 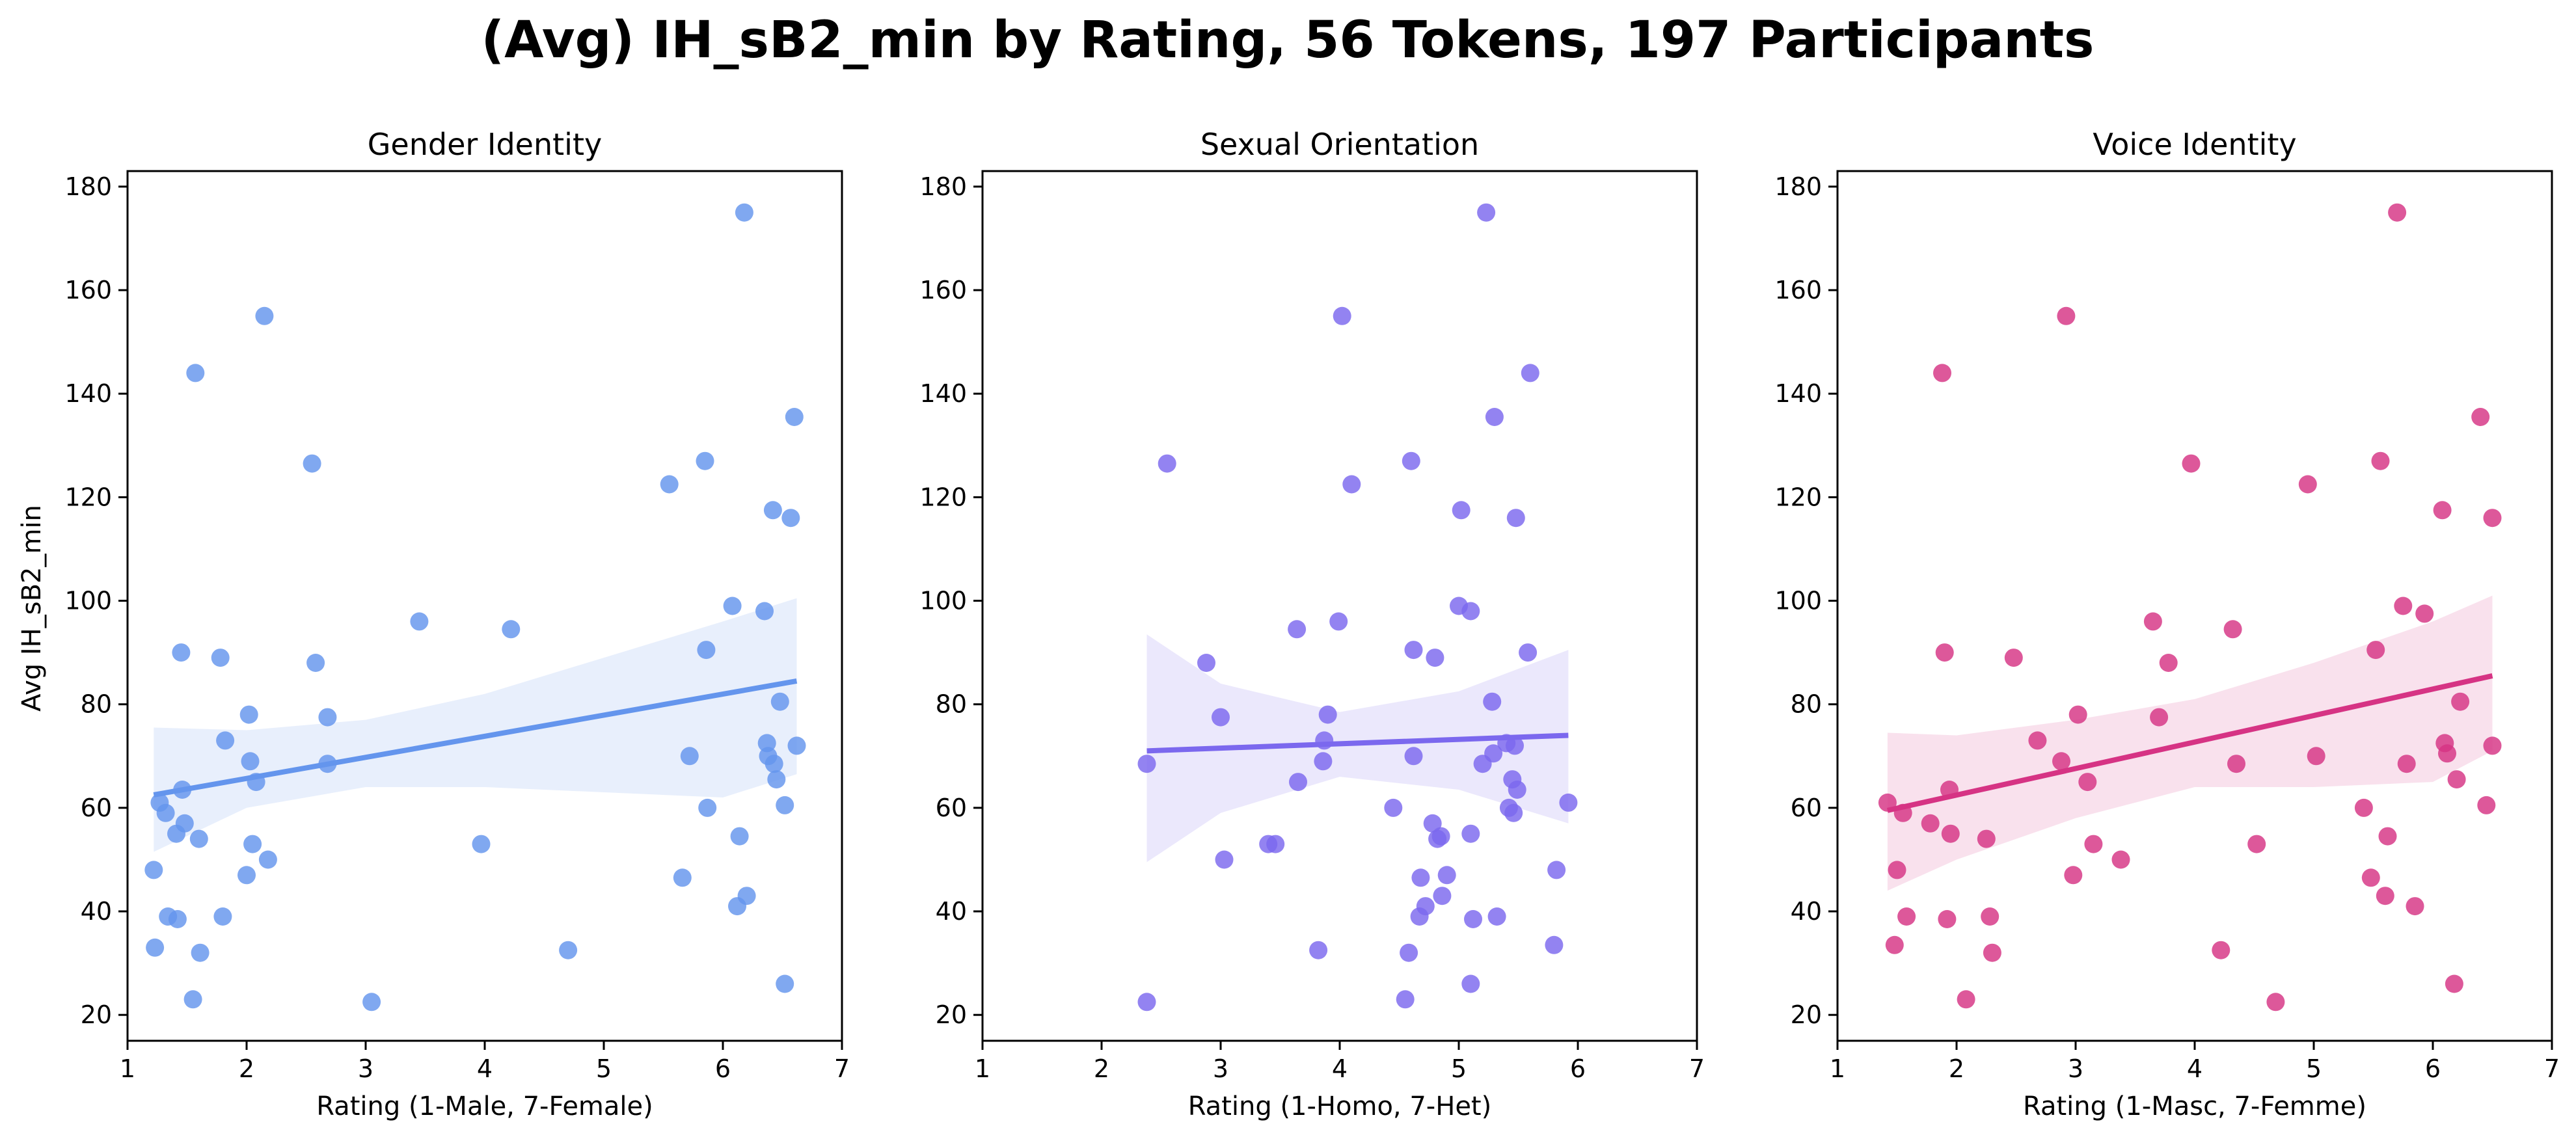 What do you see at coordinates (604, 1068) in the screenshot?
I see `x-tick-label: 5` at bounding box center [604, 1068].